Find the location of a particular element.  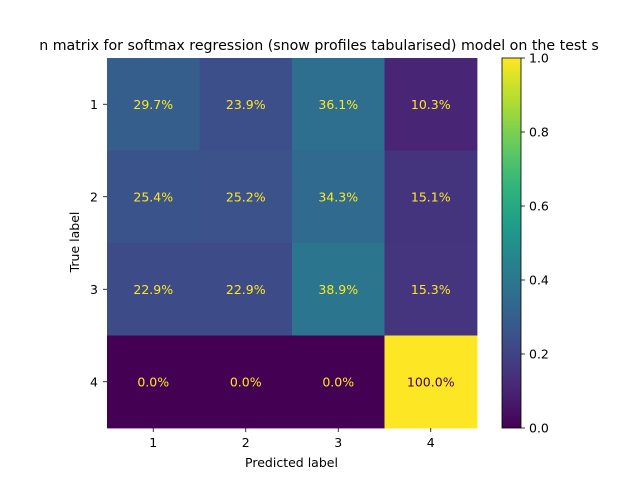

cell-label-2-2: 25.2% is located at coordinates (246, 196).